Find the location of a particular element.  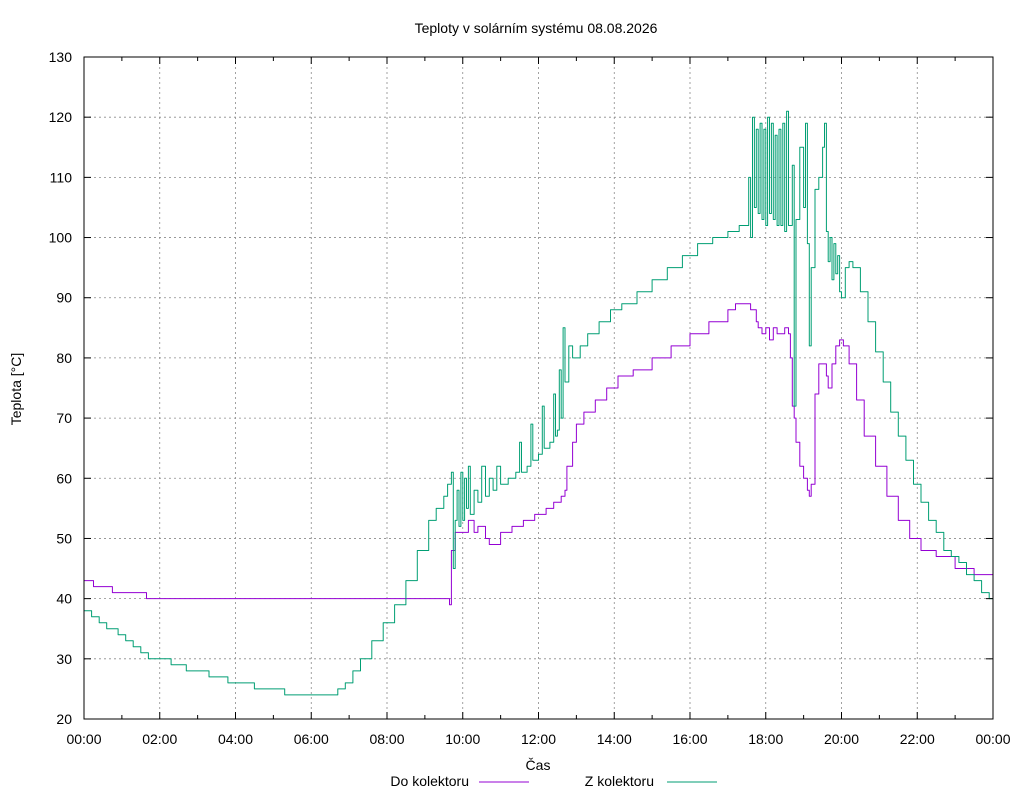

y-axis-label: Teplota [°C] is located at coordinates (16, 389).